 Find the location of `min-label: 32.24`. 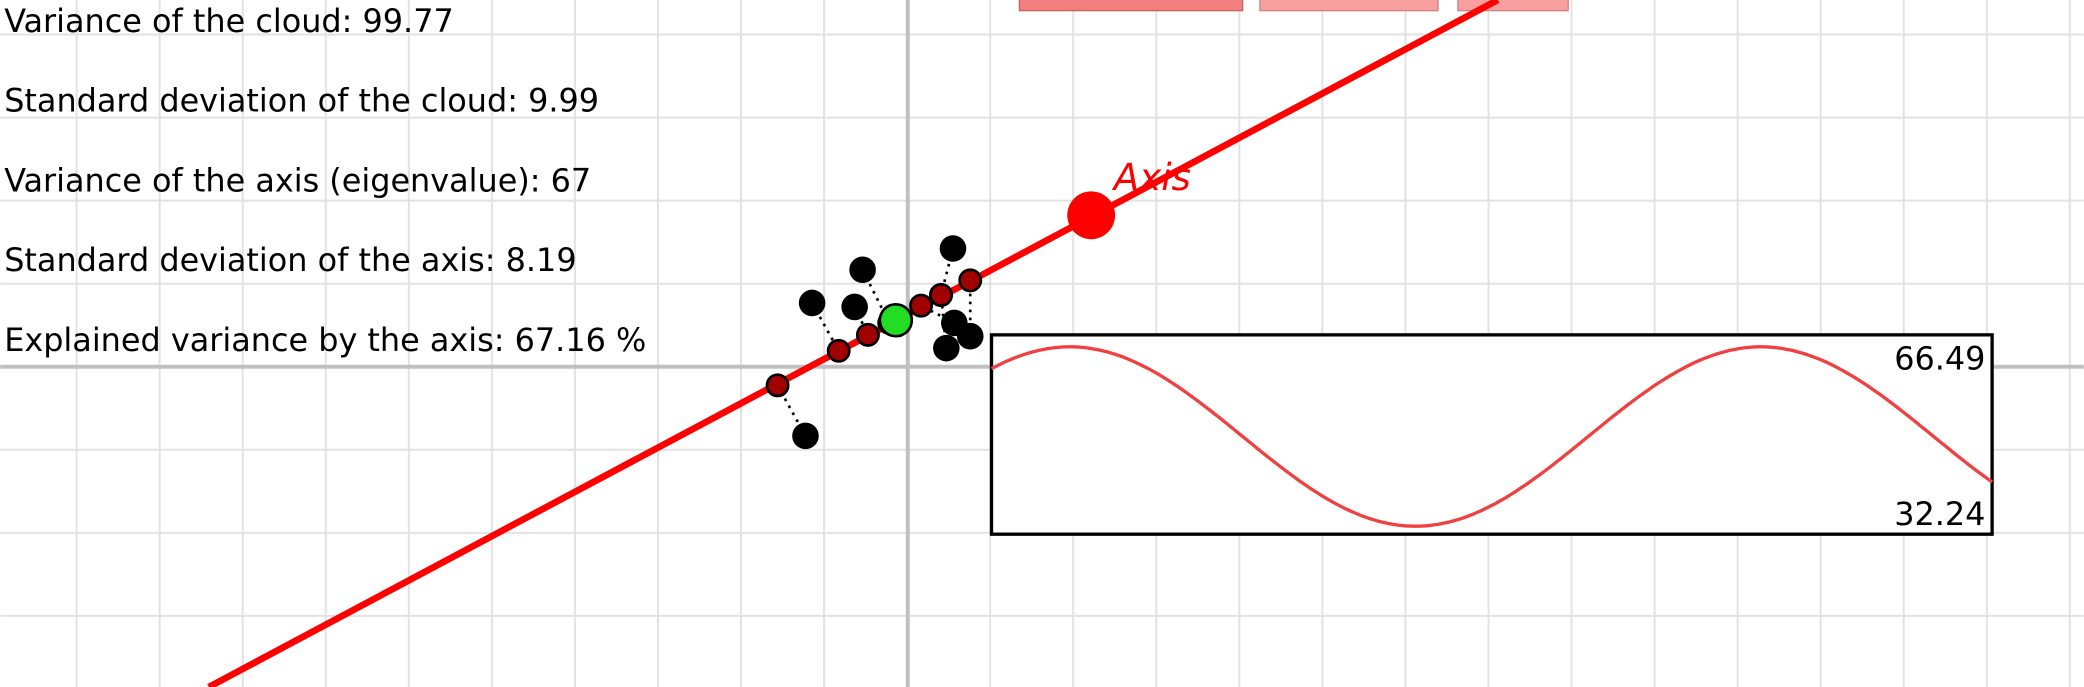

min-label: 32.24 is located at coordinates (1939, 514).